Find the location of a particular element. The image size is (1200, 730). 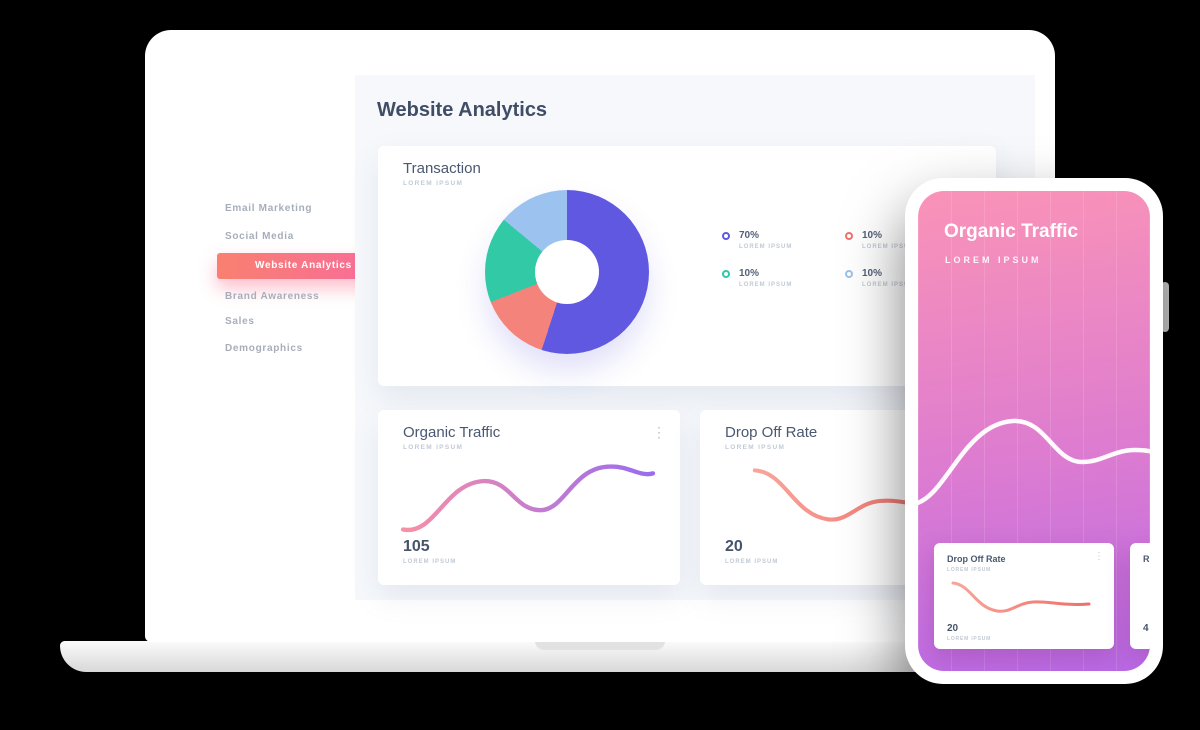

legend-ring-red-icon is located at coordinates (849, 236).